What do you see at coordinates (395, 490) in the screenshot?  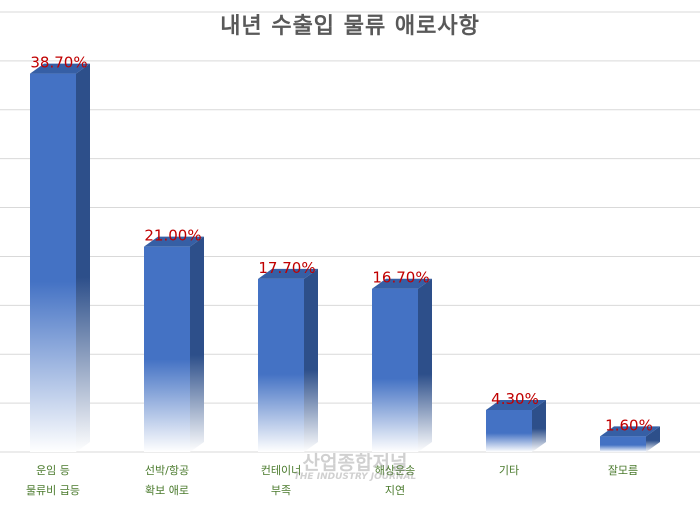 I see `category-label: 지연` at bounding box center [395, 490].